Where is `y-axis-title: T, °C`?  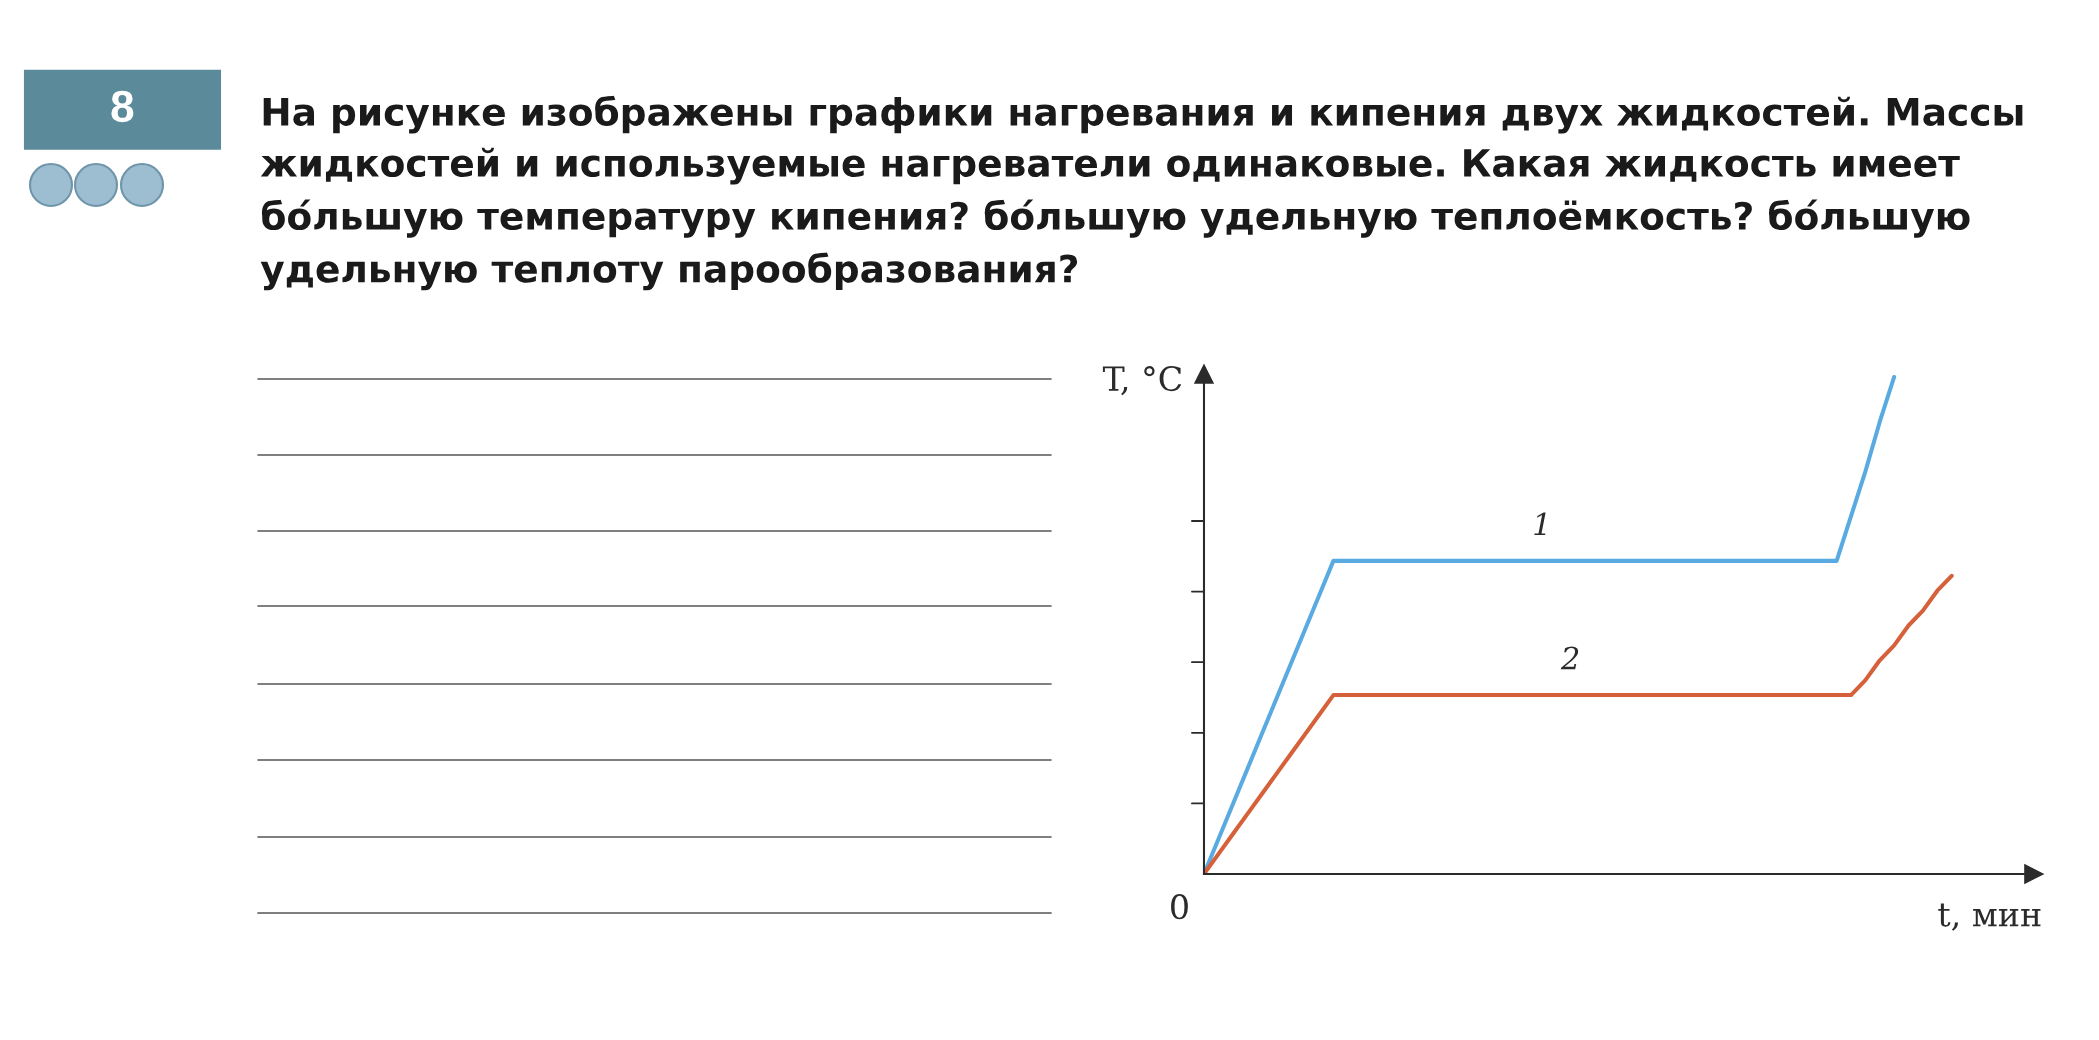
y-axis-title: T, °C is located at coordinates (1142, 380).